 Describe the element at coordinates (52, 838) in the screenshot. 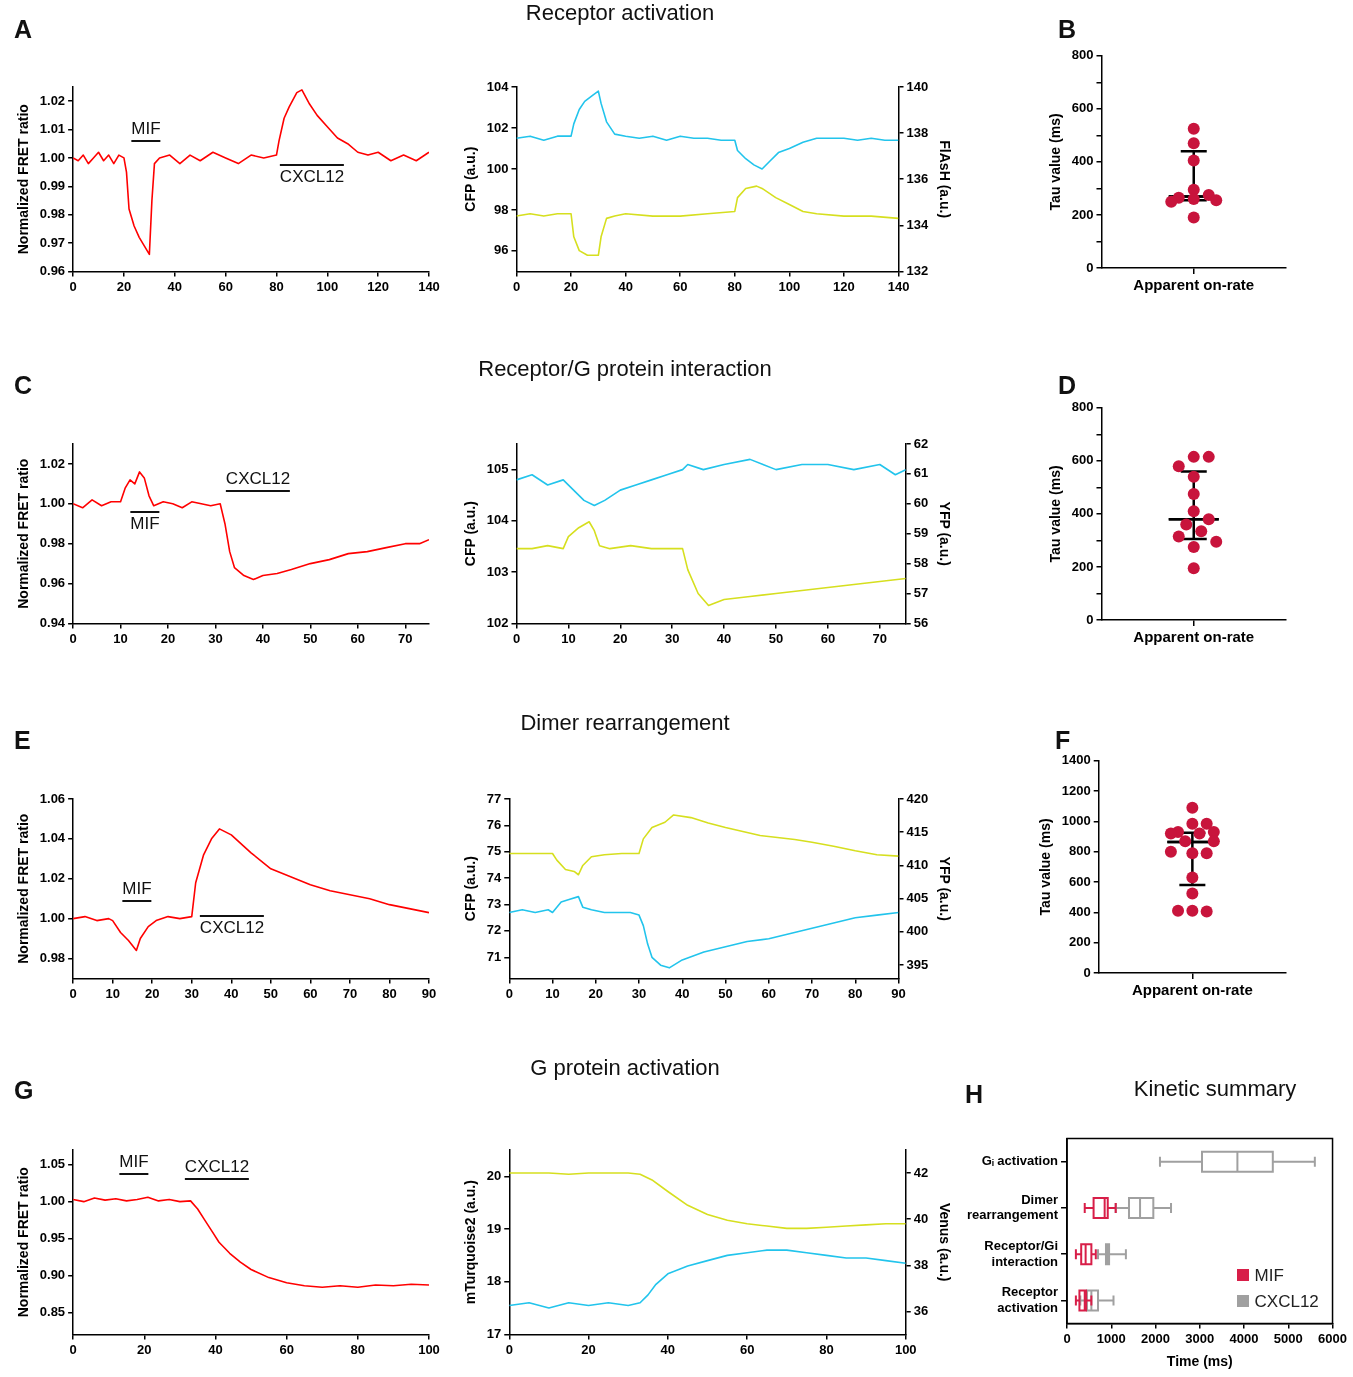

I see `y-tick-label: 1.04` at that location.